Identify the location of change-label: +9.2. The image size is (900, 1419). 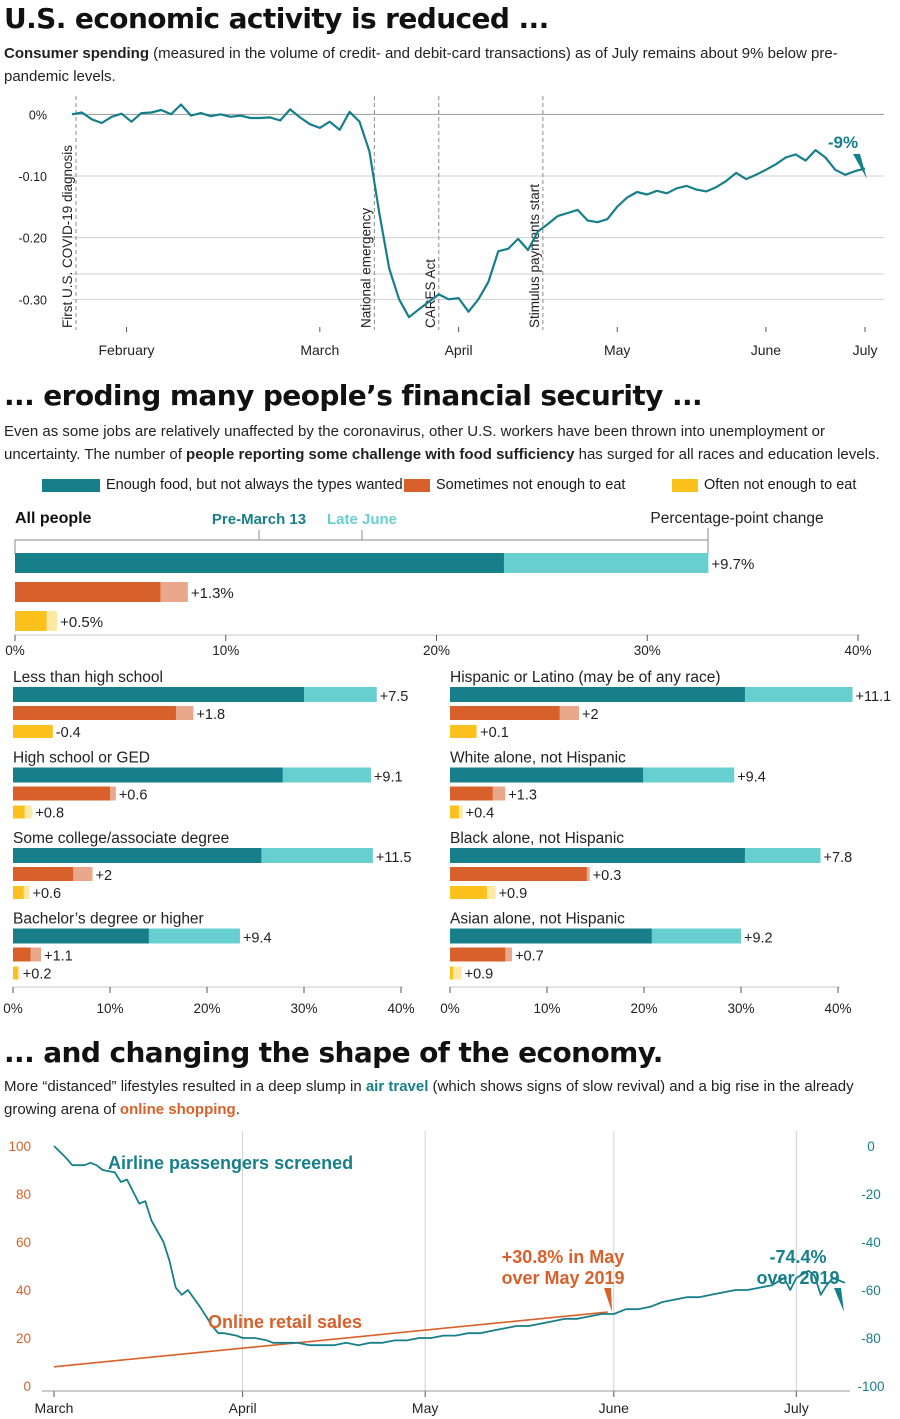
(758, 939).